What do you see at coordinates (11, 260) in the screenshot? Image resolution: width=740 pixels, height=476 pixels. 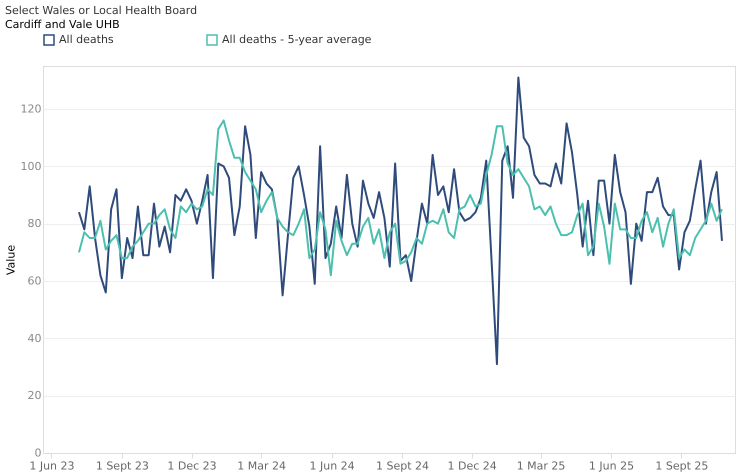 I see `y-axis-title: Value` at bounding box center [11, 260].